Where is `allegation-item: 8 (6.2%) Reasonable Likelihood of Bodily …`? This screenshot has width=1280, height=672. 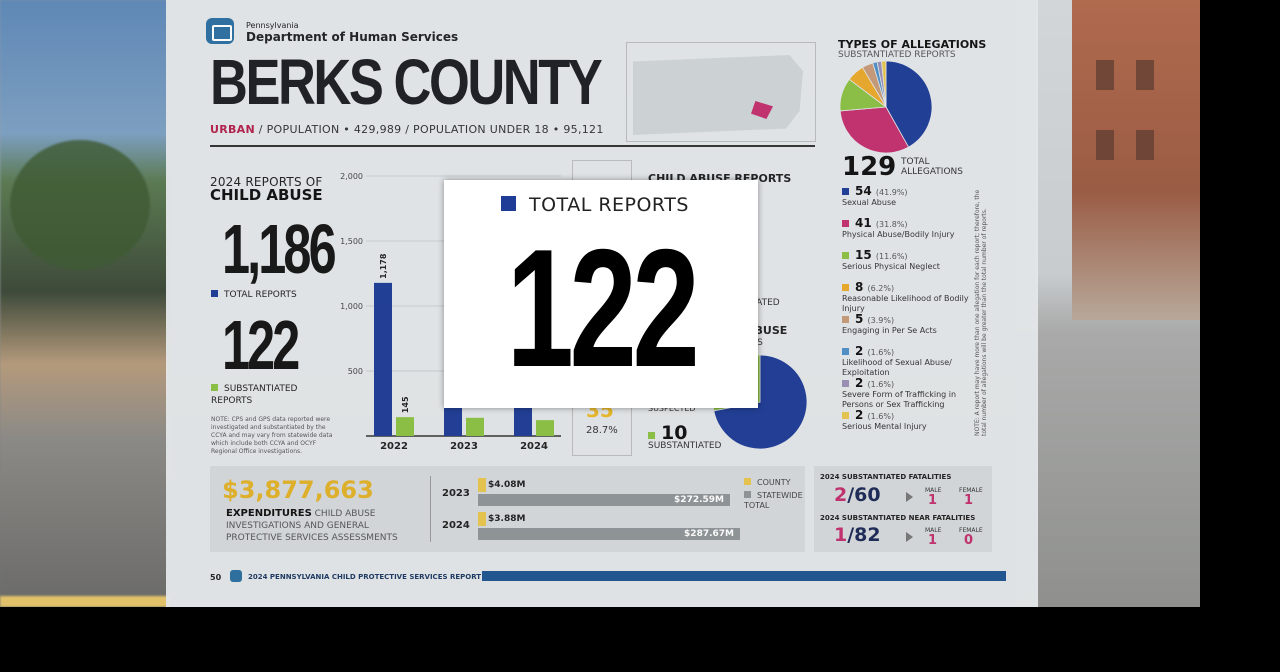 allegation-item: 8 (6.2%) Reasonable Likelihood of Bodily … is located at coordinates (909, 297).